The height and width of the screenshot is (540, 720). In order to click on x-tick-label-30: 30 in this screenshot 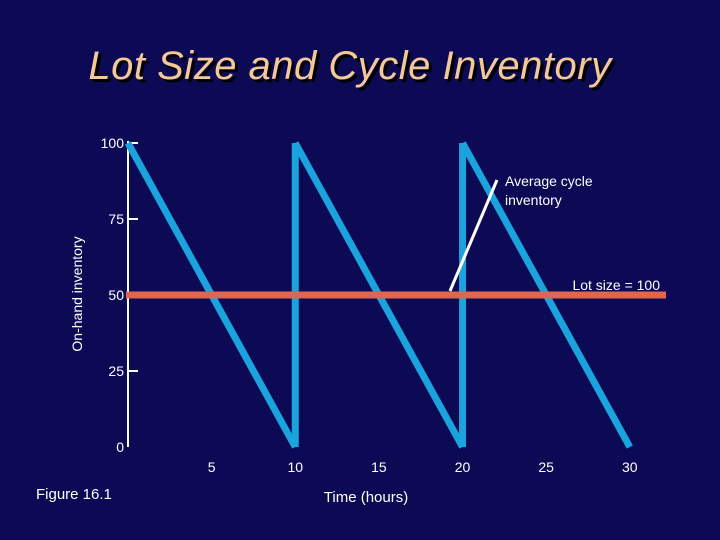, I will do `click(630, 467)`.